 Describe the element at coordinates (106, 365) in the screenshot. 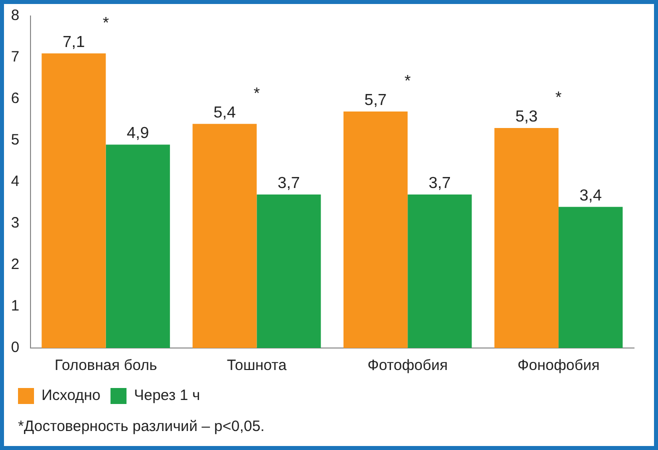

I see `x-tick-label: Головная боль` at that location.